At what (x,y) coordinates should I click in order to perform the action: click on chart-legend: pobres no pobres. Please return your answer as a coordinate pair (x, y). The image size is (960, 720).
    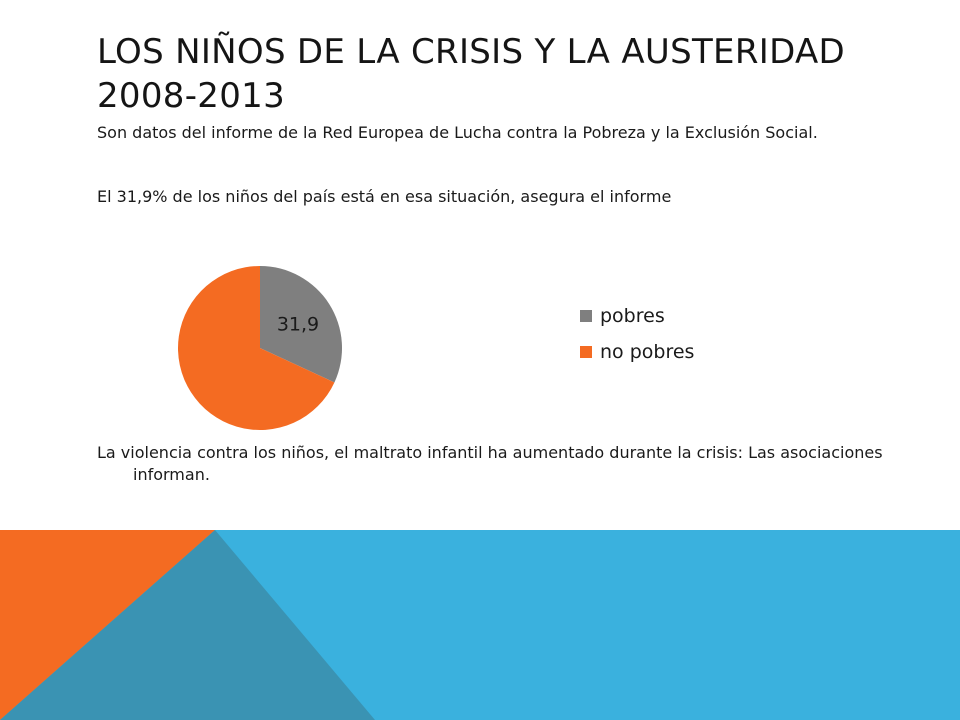
    Looking at the image, I should click on (637, 334).